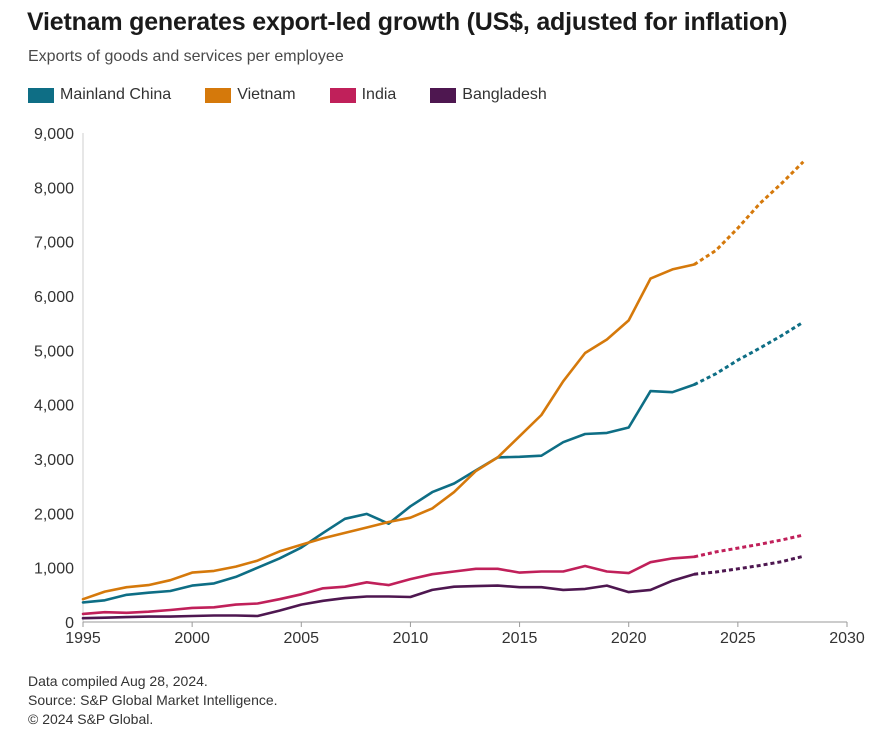 The width and height of the screenshot is (887, 733). I want to click on y-tick-label: 3,000, so click(54, 460).